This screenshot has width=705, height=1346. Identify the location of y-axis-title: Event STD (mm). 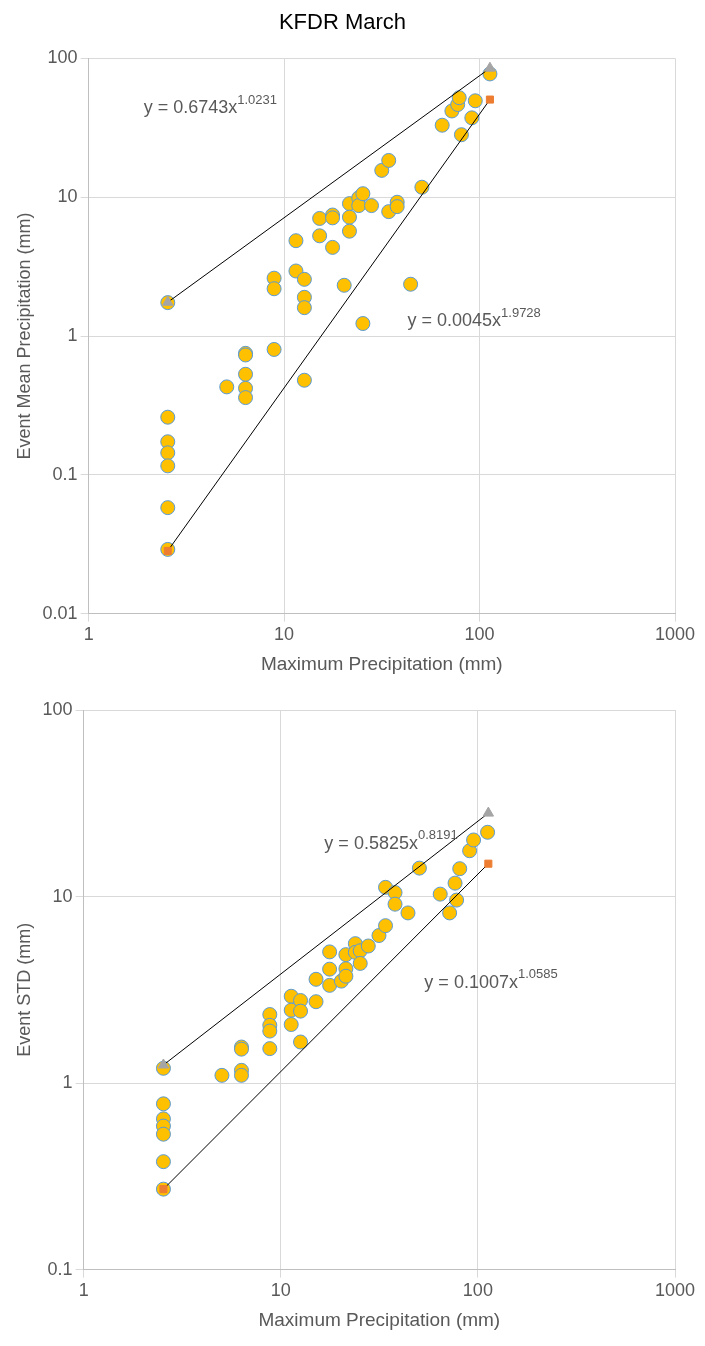
(23, 989).